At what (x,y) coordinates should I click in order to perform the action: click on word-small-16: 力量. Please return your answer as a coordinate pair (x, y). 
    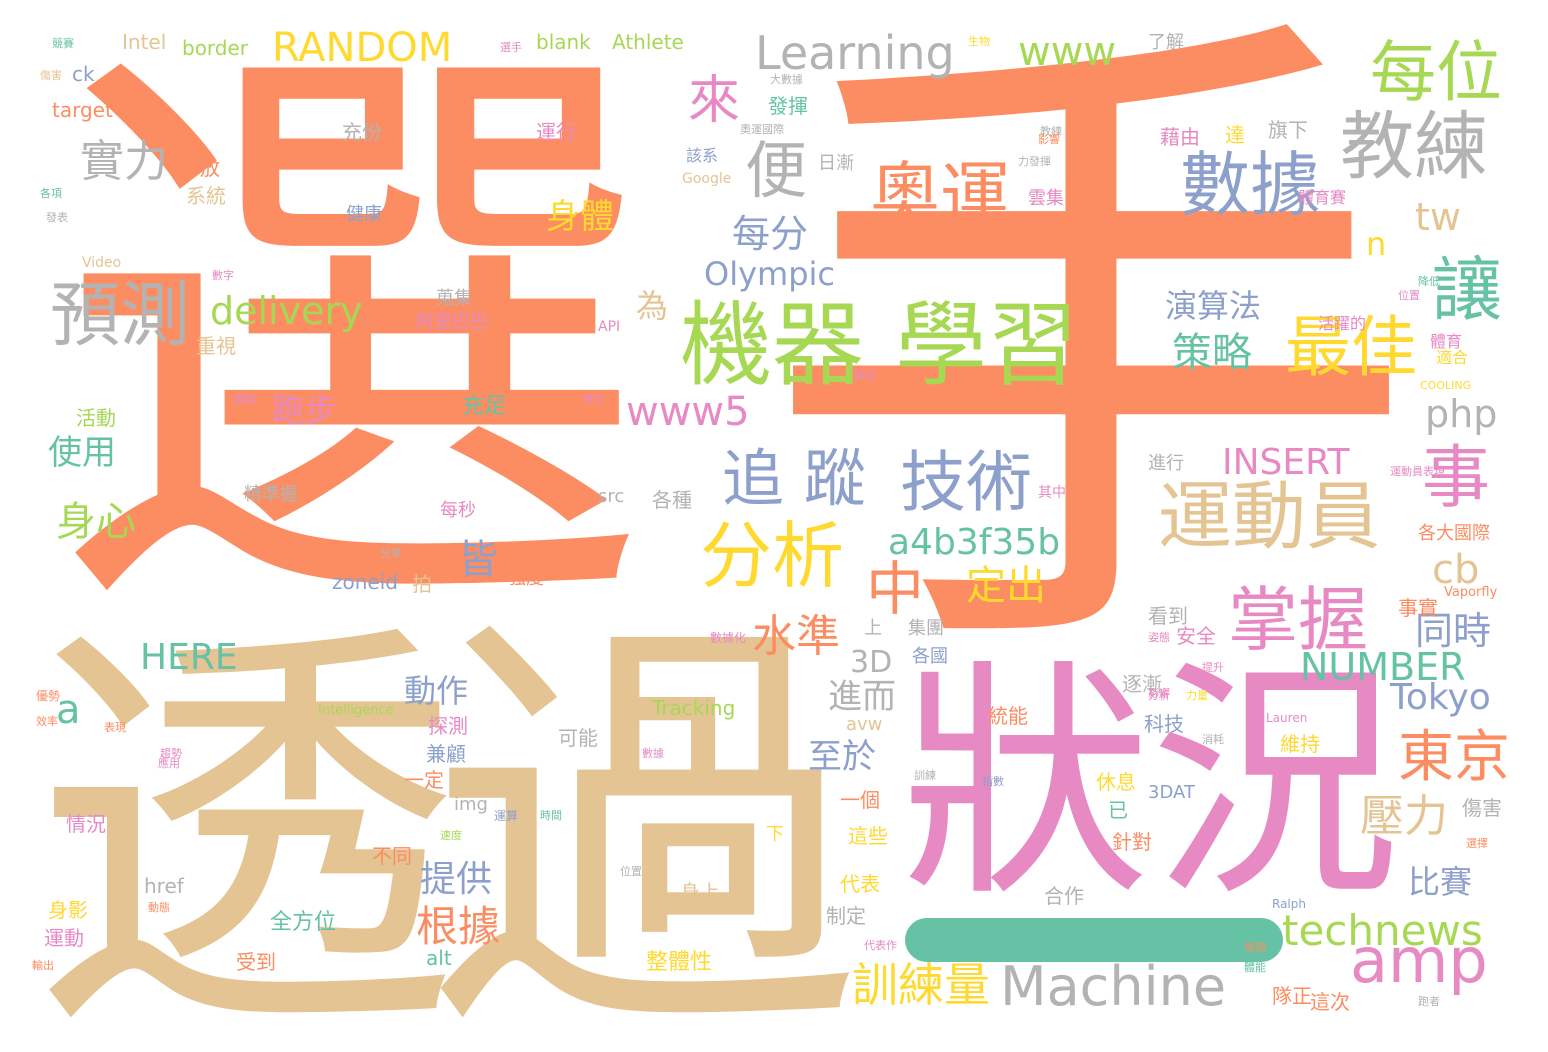
    Looking at the image, I should click on (1197, 695).